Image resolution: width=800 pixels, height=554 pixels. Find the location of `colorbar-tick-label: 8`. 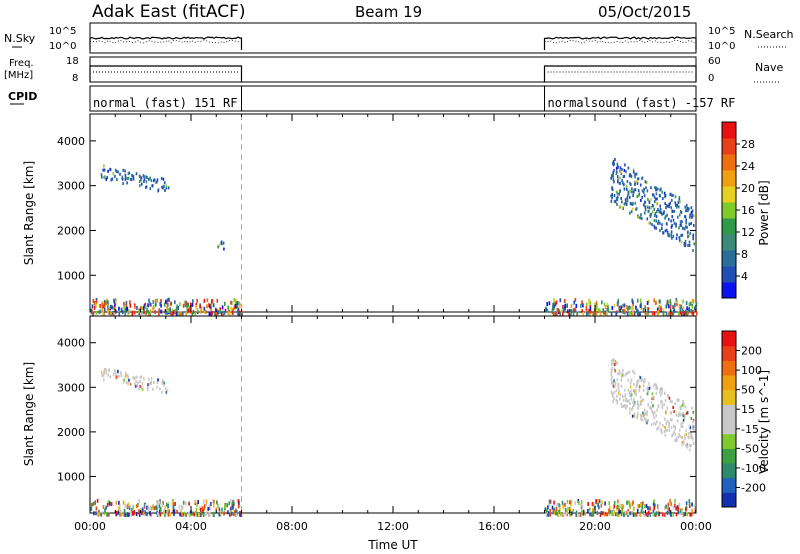

colorbar-tick-label: 8 is located at coordinates (744, 254).